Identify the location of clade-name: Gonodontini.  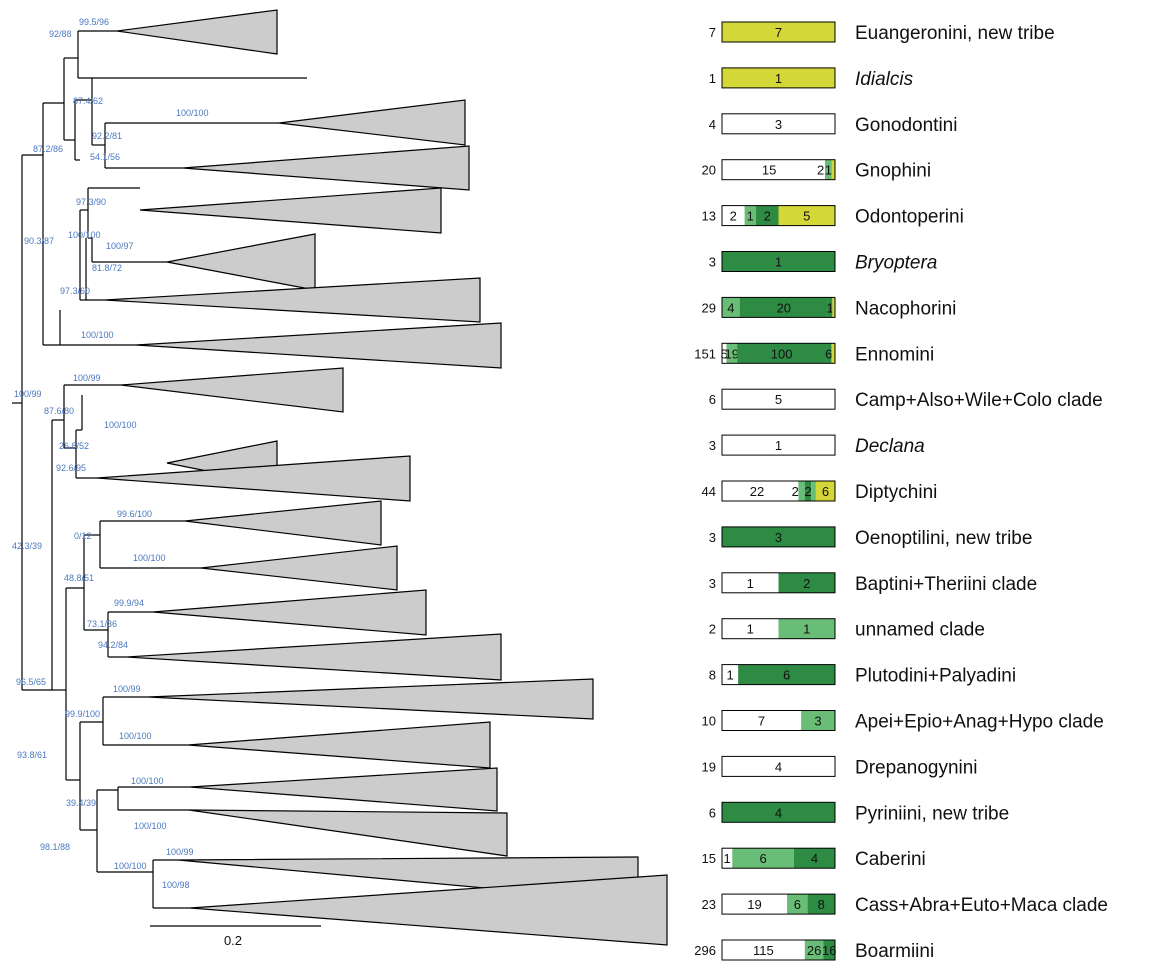
(906, 125).